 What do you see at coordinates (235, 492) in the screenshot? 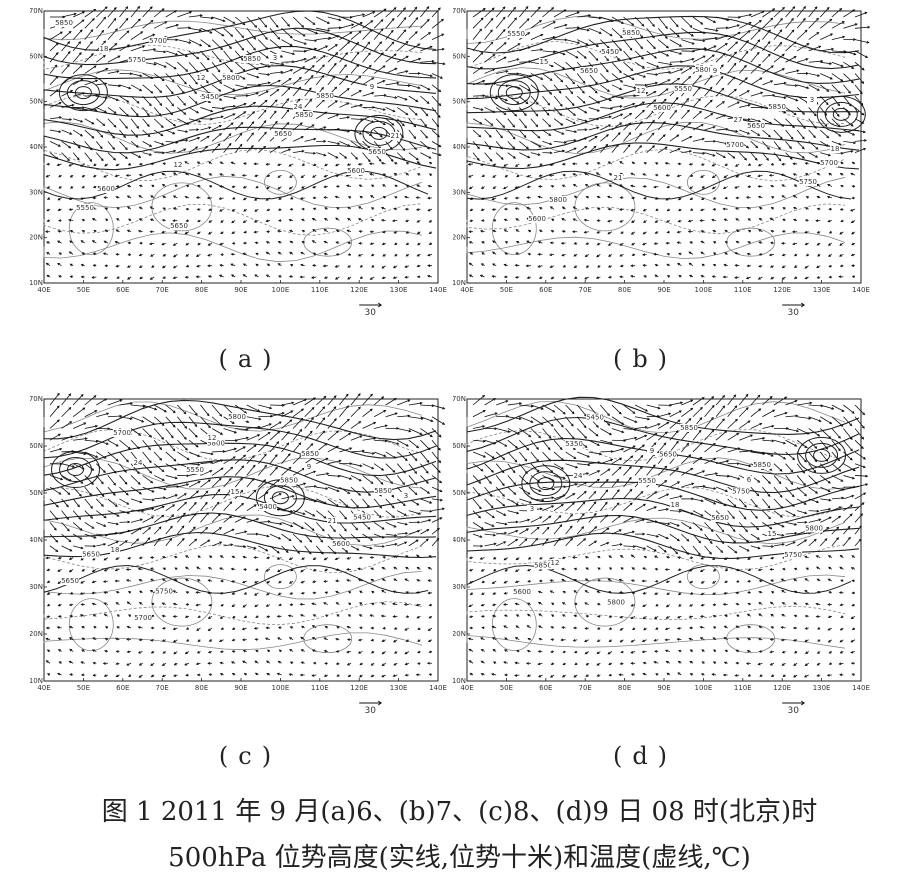
I see `temperature-contour-label: 15` at bounding box center [235, 492].